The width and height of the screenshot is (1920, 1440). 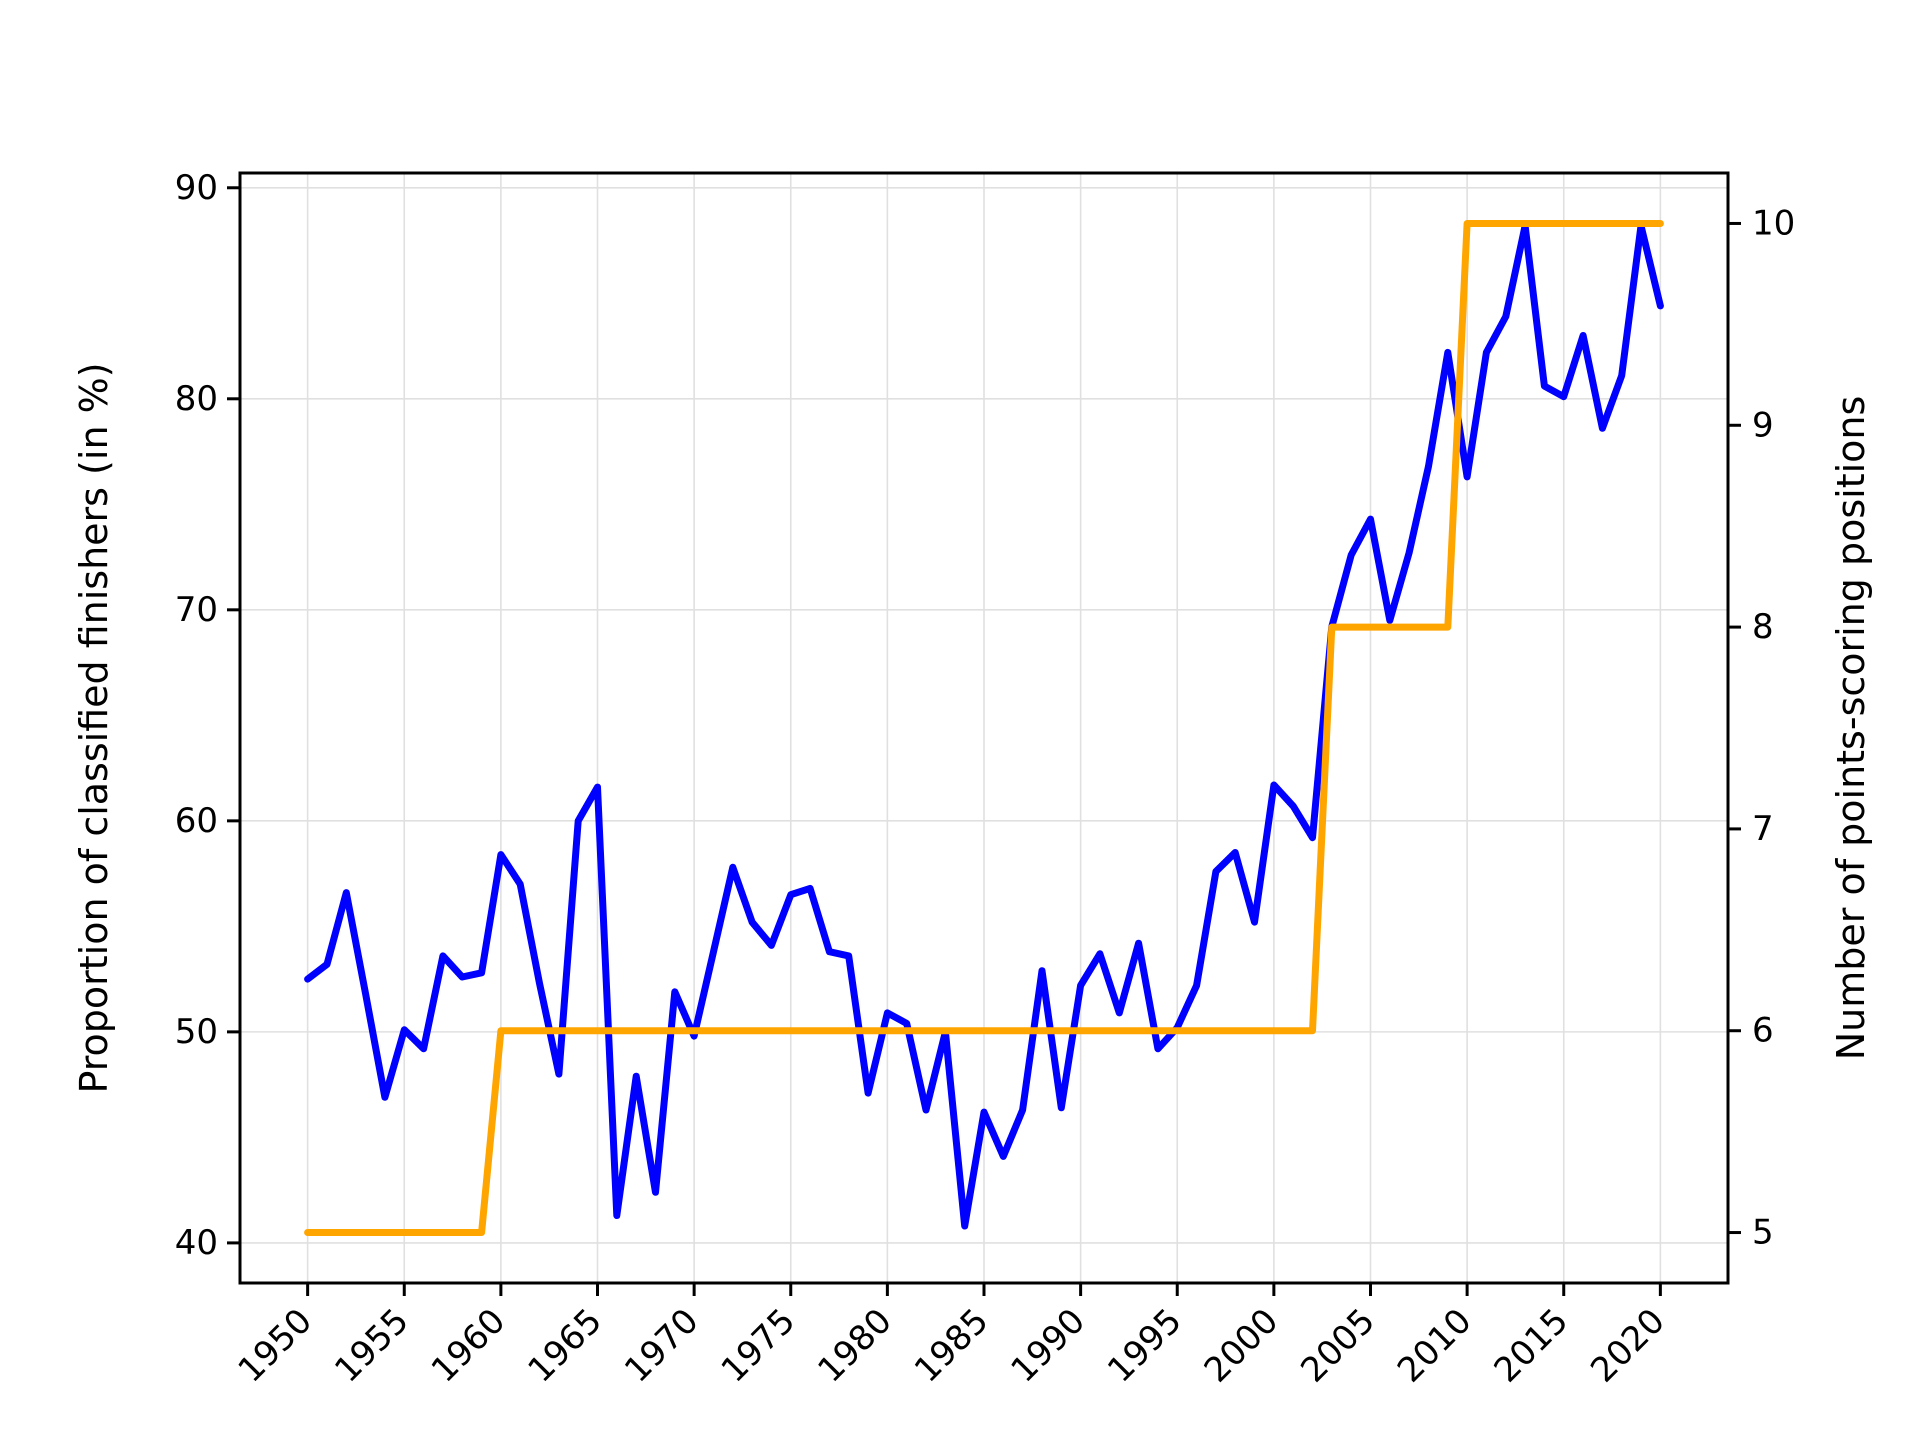 What do you see at coordinates (468, 1345) in the screenshot?
I see `tick-label-x: 1960` at bounding box center [468, 1345].